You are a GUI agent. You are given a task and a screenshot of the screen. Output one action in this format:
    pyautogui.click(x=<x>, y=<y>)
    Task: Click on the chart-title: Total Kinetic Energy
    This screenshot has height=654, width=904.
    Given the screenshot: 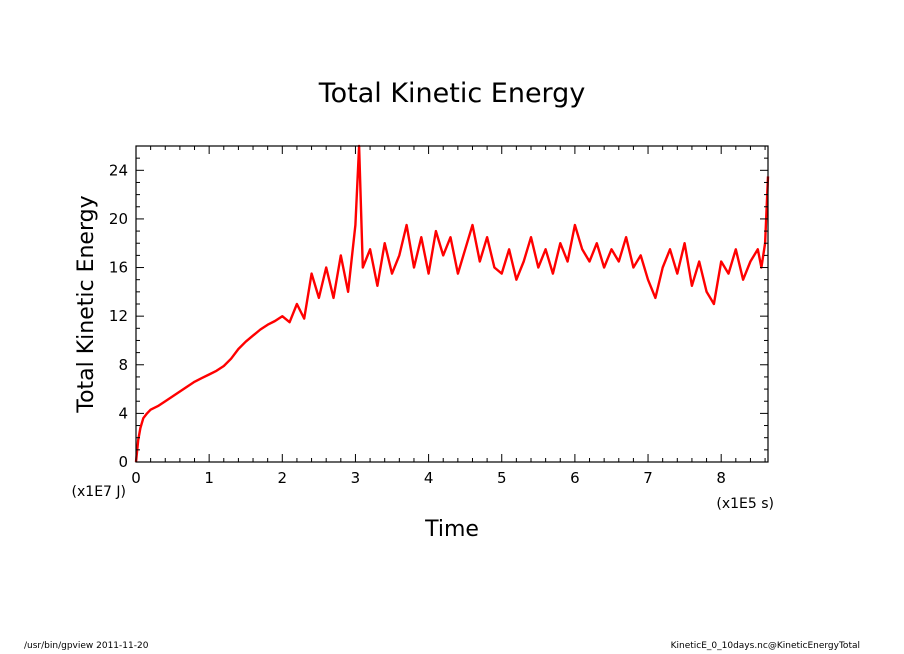 What is the action you would take?
    pyautogui.click(x=452, y=93)
    